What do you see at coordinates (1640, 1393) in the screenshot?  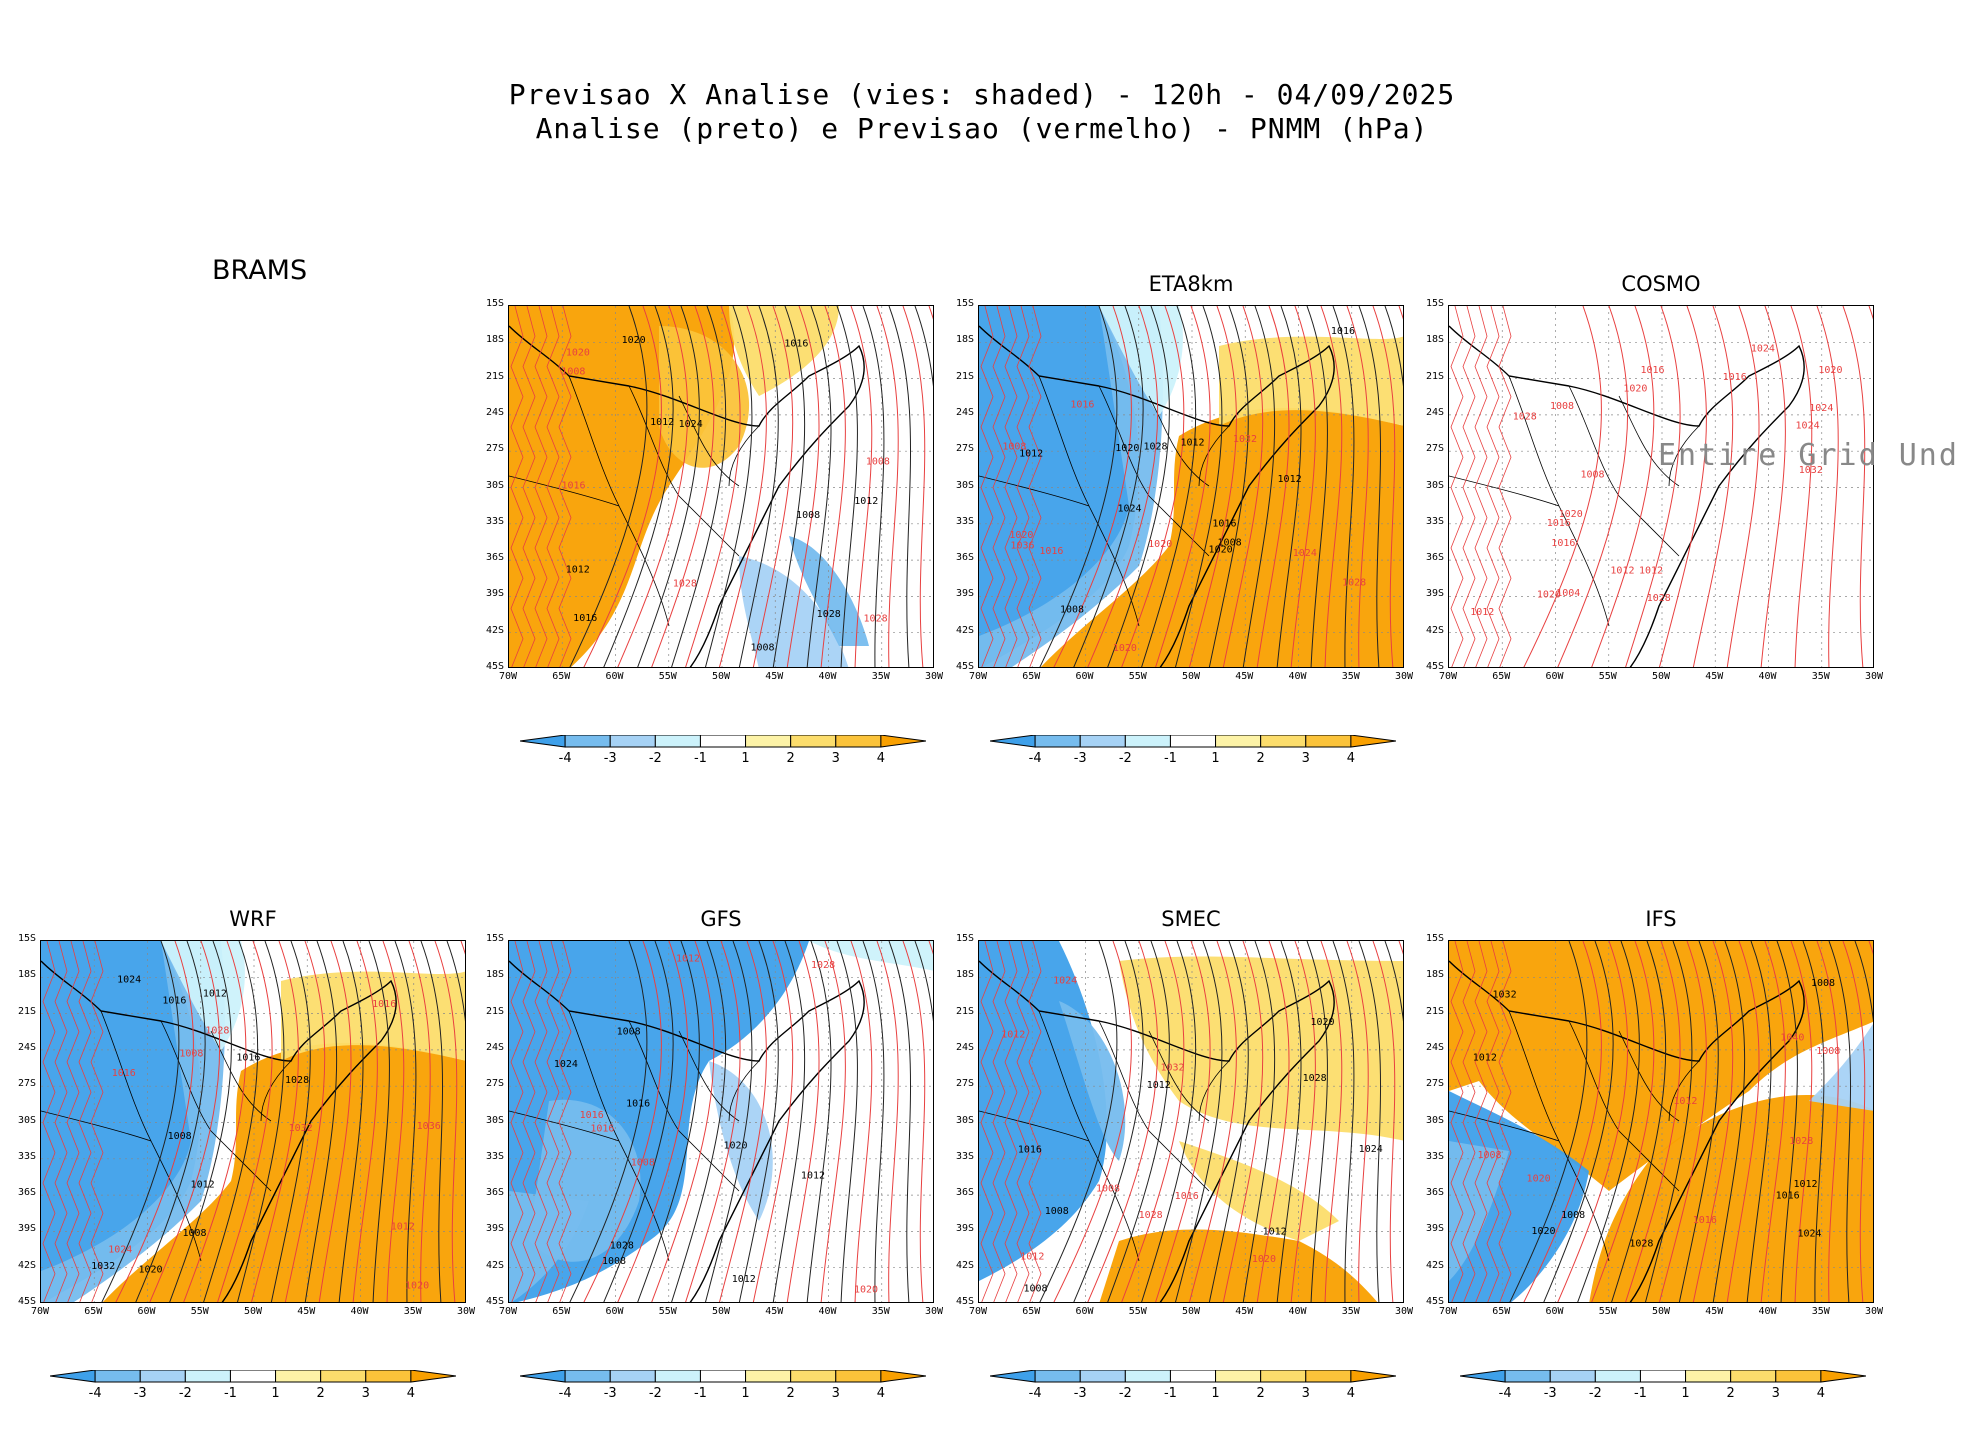 I see `cb-ifs-tick-label: -1` at bounding box center [1640, 1393].